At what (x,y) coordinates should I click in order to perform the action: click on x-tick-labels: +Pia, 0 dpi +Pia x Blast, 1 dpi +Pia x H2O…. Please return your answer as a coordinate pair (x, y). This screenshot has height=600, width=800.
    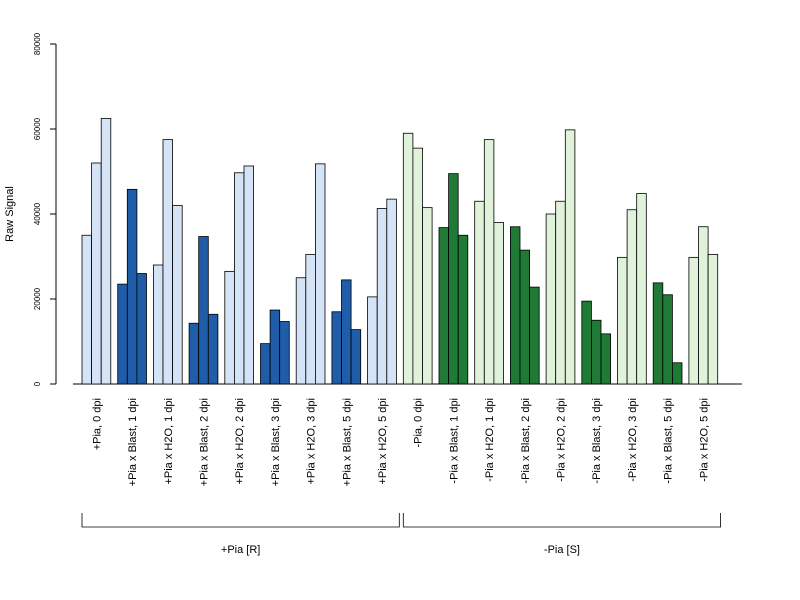
    Looking at the image, I should click on (400, 442).